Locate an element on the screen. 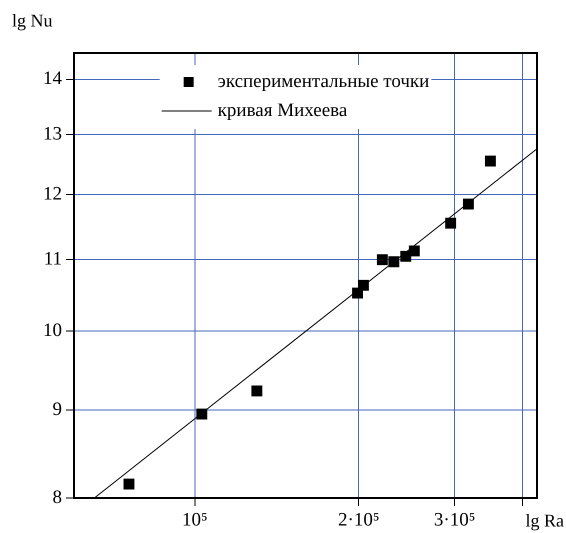 The image size is (566, 533). y-tick-label: 14 is located at coordinates (52, 79).